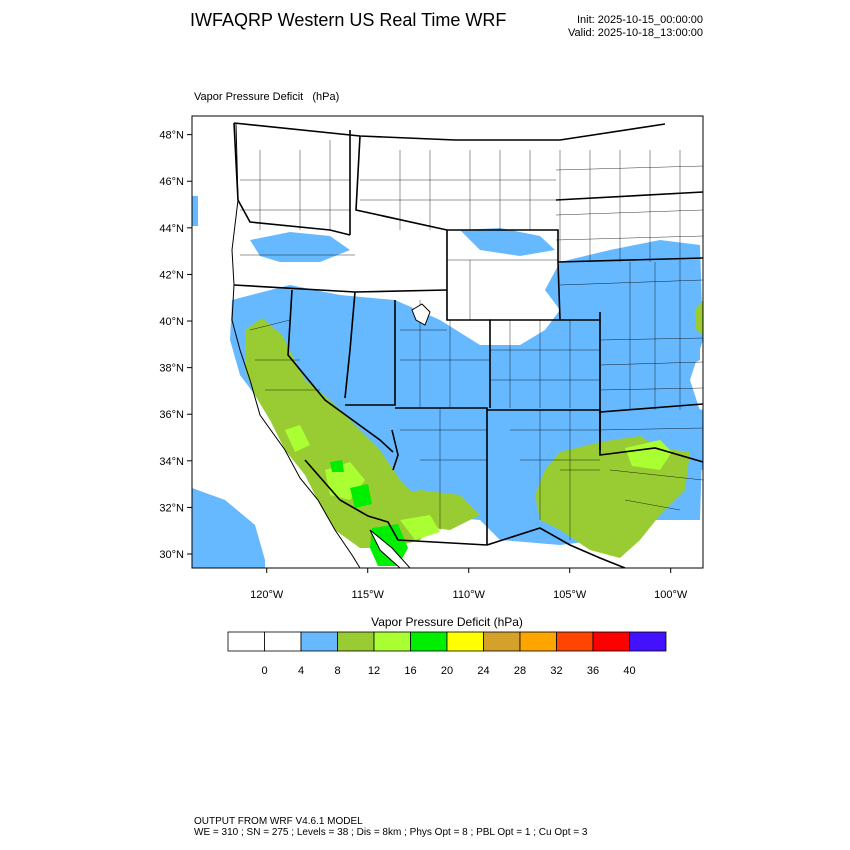  Describe the element at coordinates (348, 20) in the screenshot. I see `page-title: IWFAQRP Western US Real Time WRF` at that location.